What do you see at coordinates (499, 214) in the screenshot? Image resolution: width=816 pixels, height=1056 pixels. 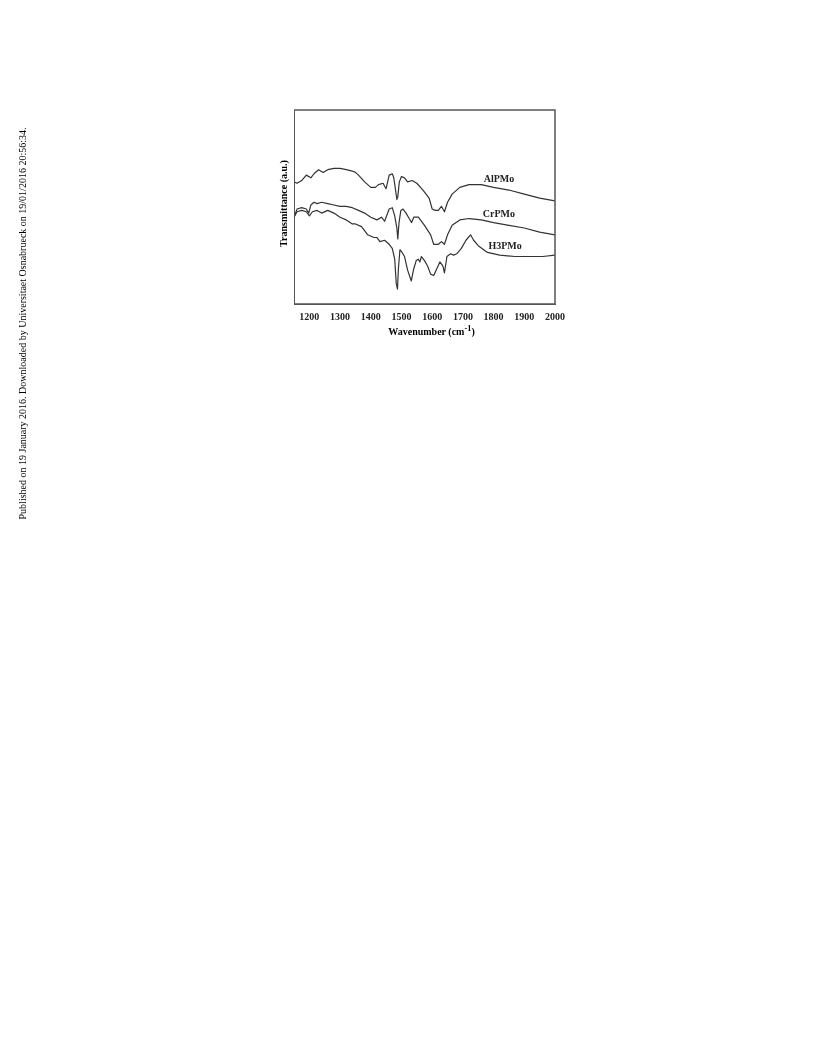 I see `series-label: CrPMo` at bounding box center [499, 214].